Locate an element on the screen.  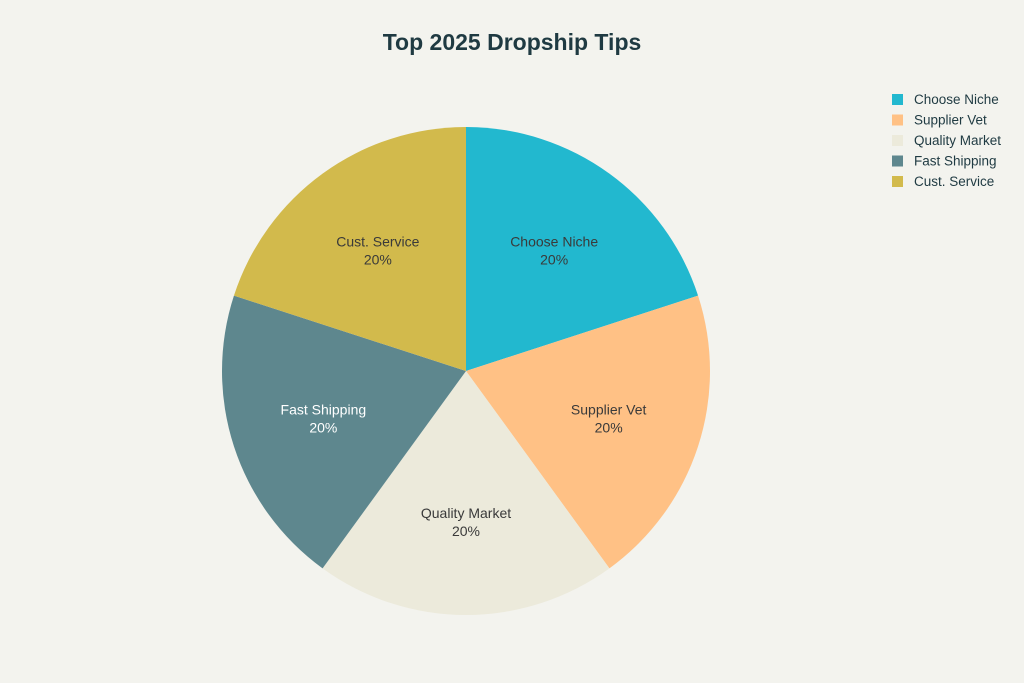
slice-value-quality-market: 20% is located at coordinates (466, 531).